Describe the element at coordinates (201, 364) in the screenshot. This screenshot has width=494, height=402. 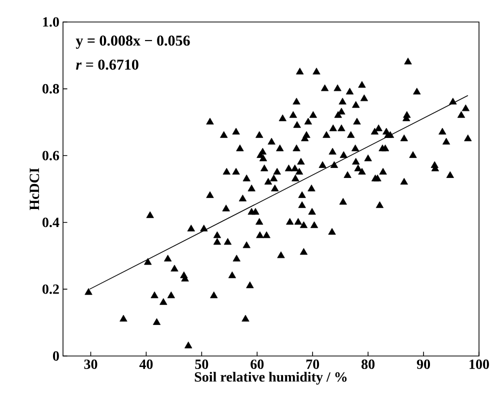
I see `x-tick-label: 50` at that location.